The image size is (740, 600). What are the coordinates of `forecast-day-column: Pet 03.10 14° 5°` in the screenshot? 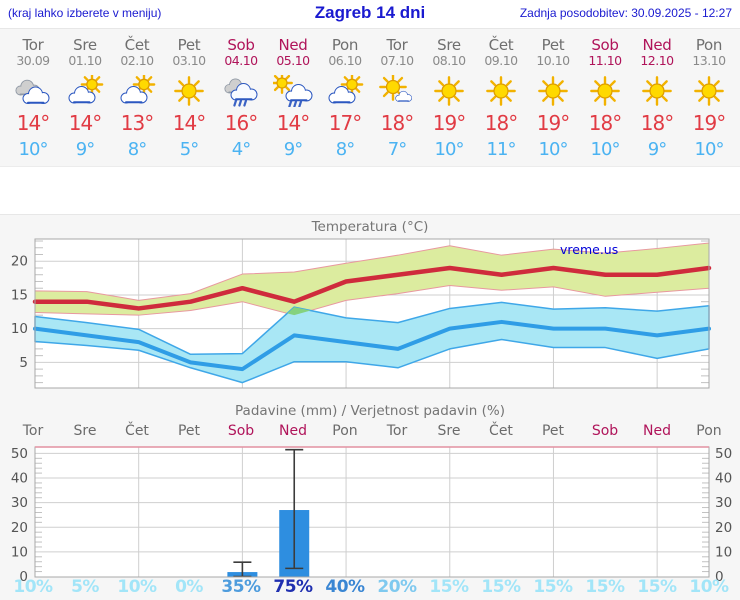 It's located at (189, 98).